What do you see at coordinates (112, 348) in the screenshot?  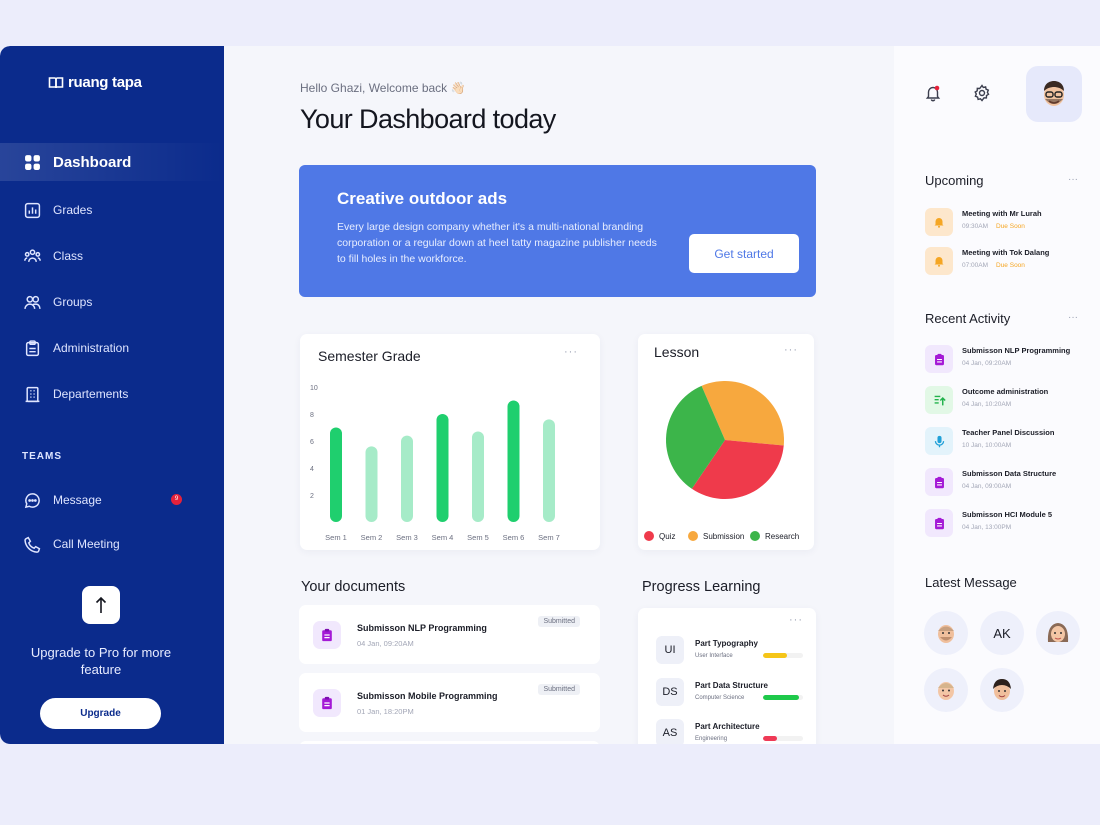 I see `sidebar-item-administration: Administration` at bounding box center [112, 348].